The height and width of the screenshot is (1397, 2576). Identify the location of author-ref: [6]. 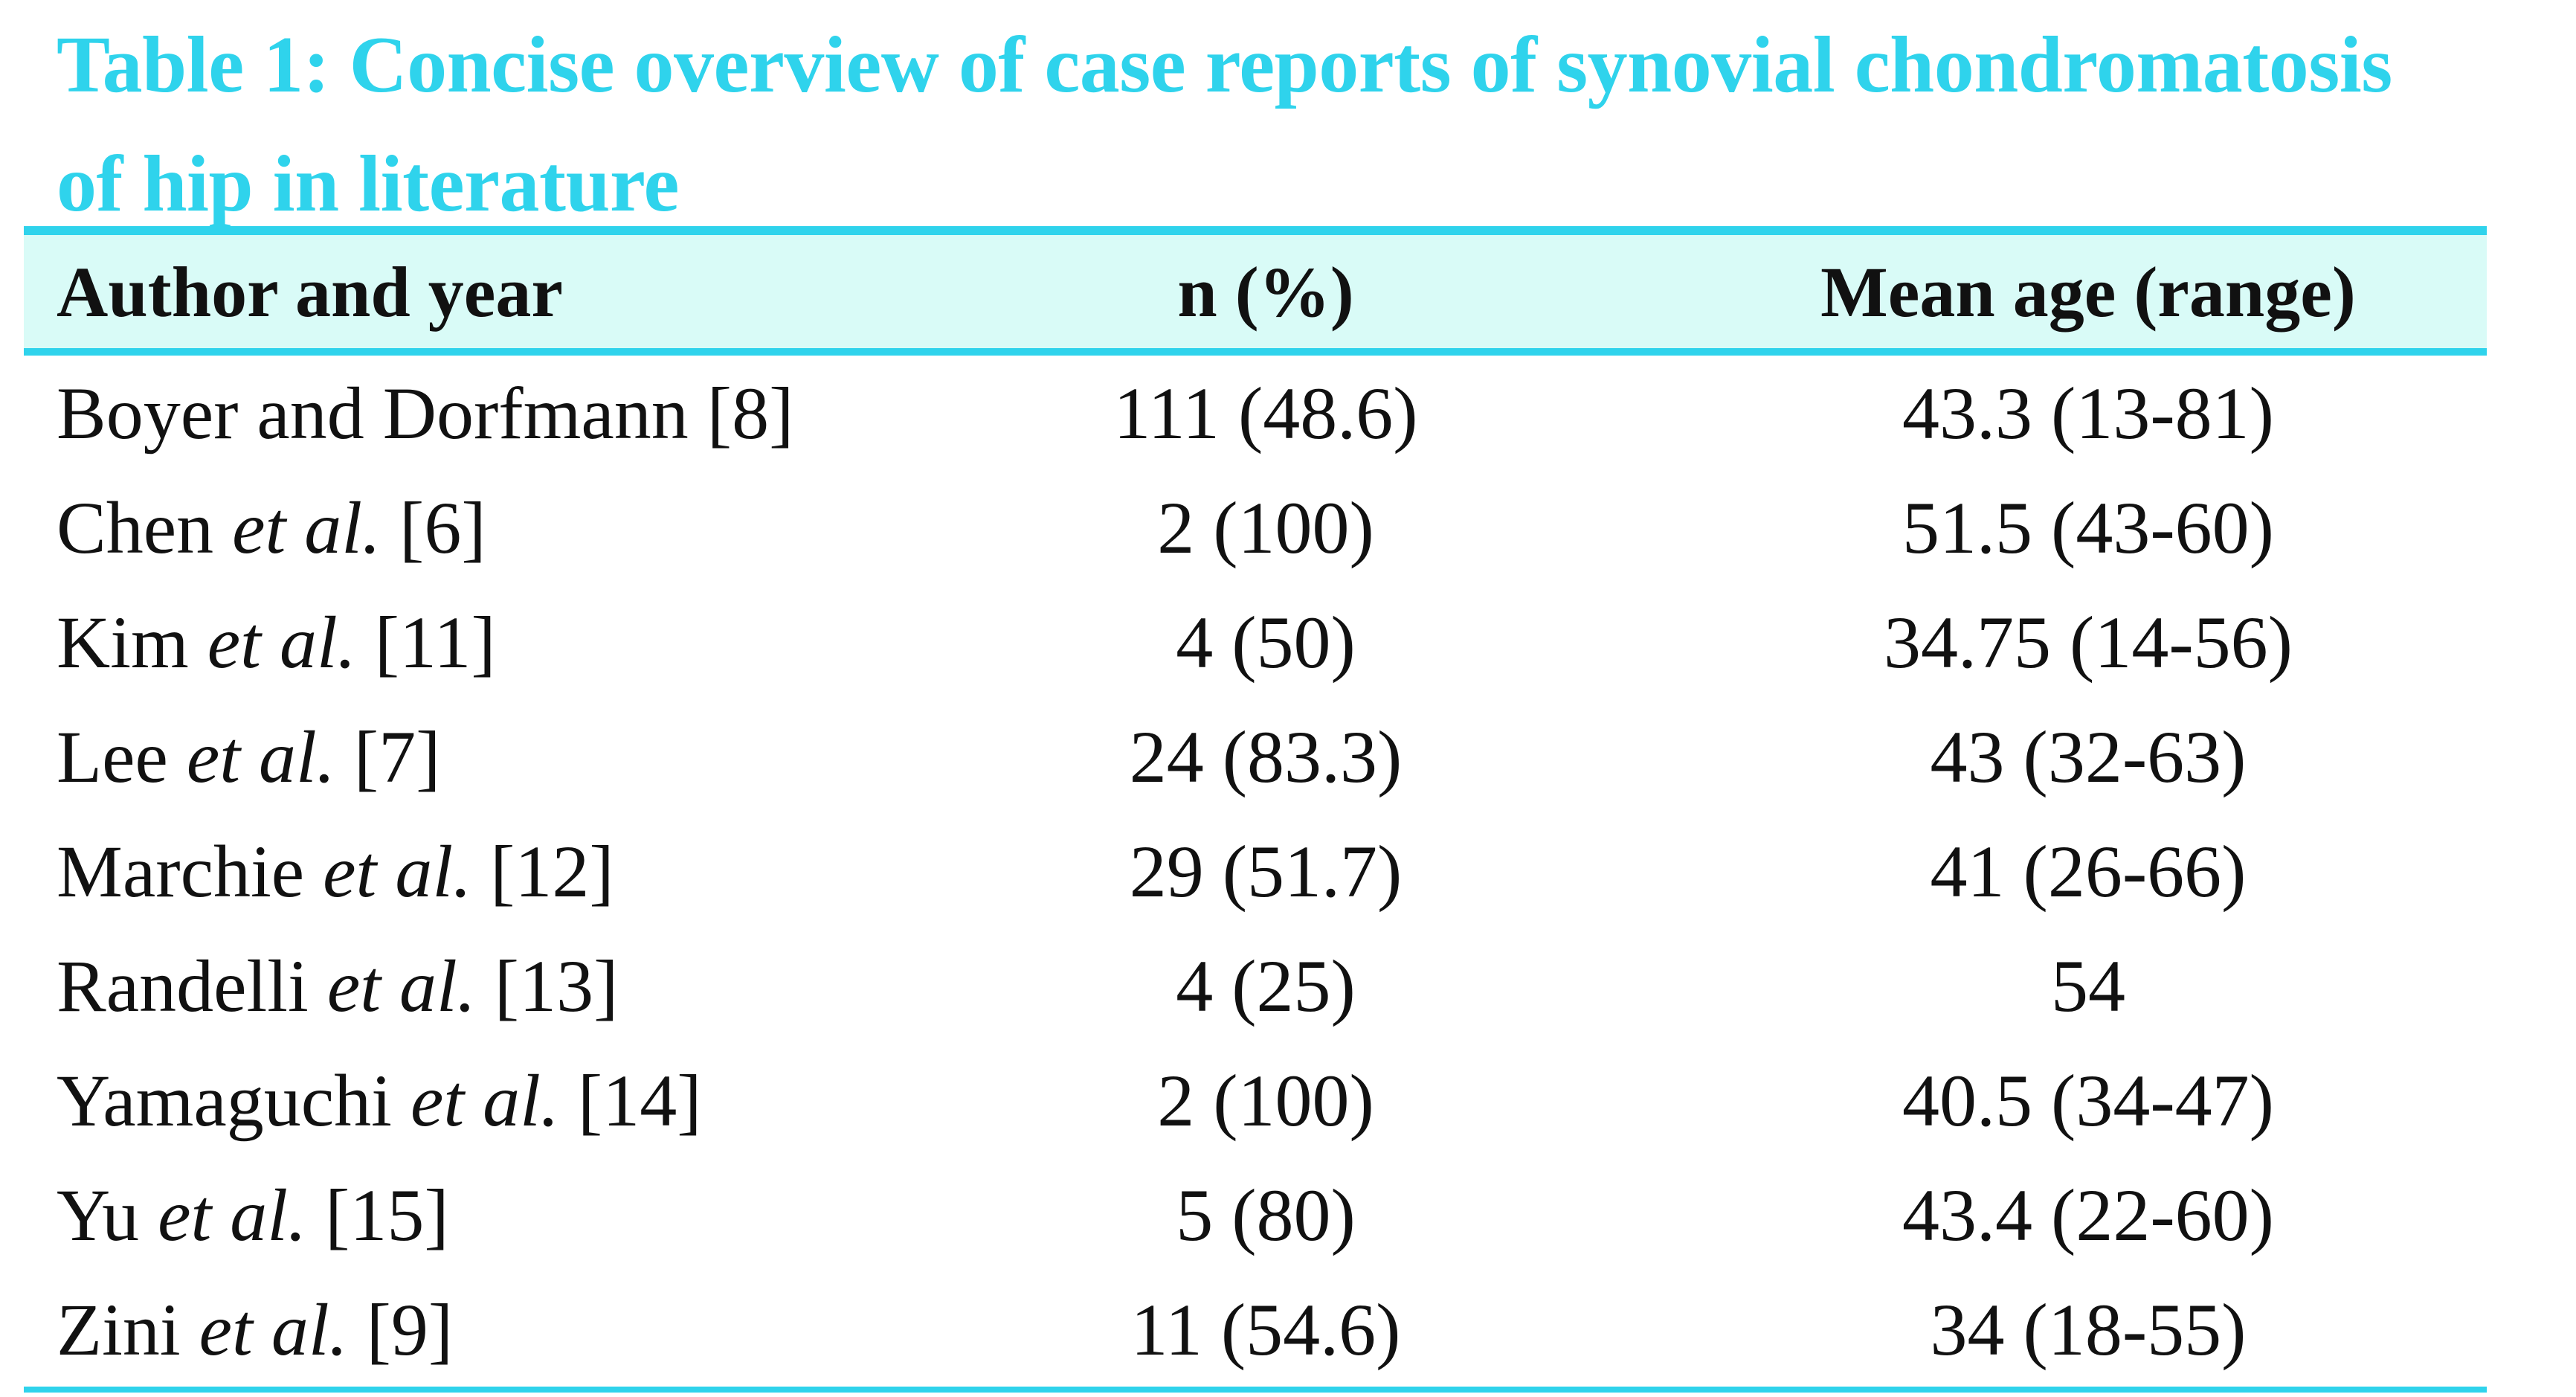
(442, 527).